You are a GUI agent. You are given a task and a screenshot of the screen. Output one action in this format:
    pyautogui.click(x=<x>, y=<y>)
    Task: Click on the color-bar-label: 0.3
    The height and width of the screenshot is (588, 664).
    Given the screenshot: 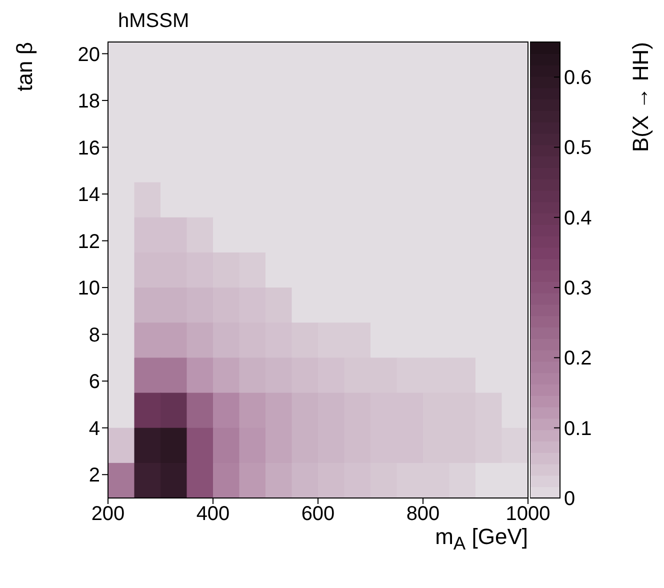 What is the action you would take?
    pyautogui.click(x=578, y=289)
    